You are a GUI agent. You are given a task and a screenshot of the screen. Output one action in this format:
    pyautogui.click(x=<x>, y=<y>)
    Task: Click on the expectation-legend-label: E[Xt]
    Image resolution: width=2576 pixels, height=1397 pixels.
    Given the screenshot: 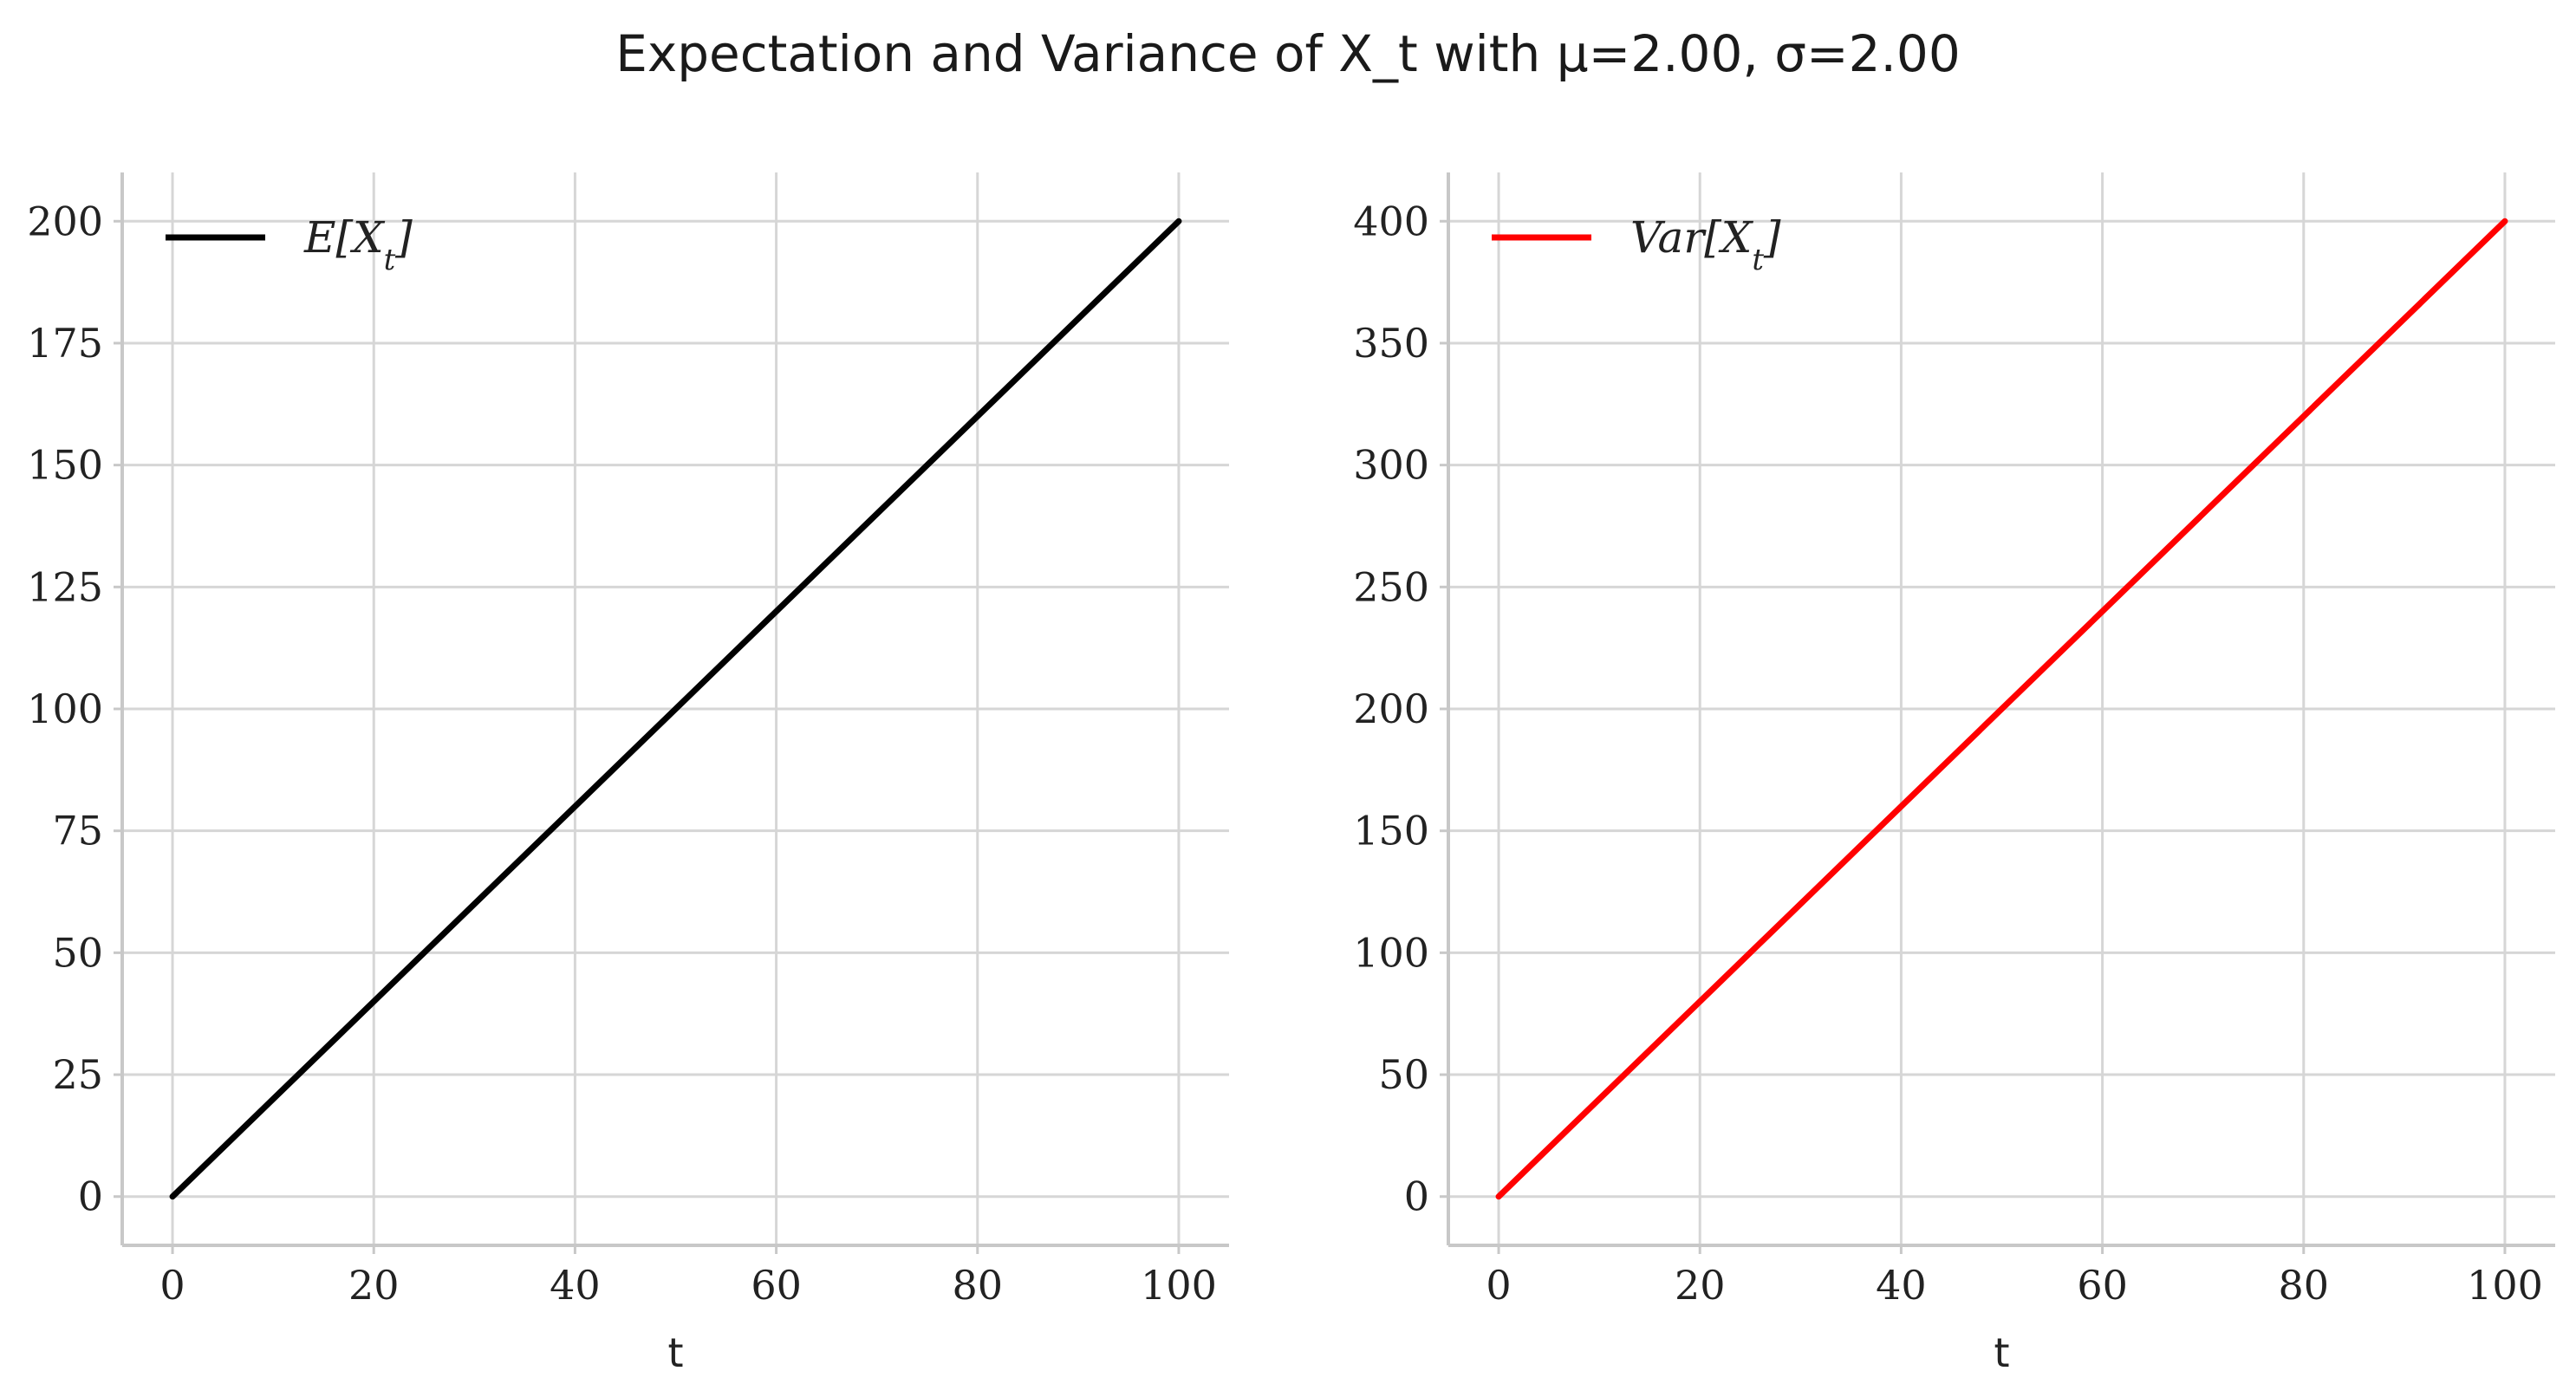 What is the action you would take?
    pyautogui.click(x=358, y=244)
    